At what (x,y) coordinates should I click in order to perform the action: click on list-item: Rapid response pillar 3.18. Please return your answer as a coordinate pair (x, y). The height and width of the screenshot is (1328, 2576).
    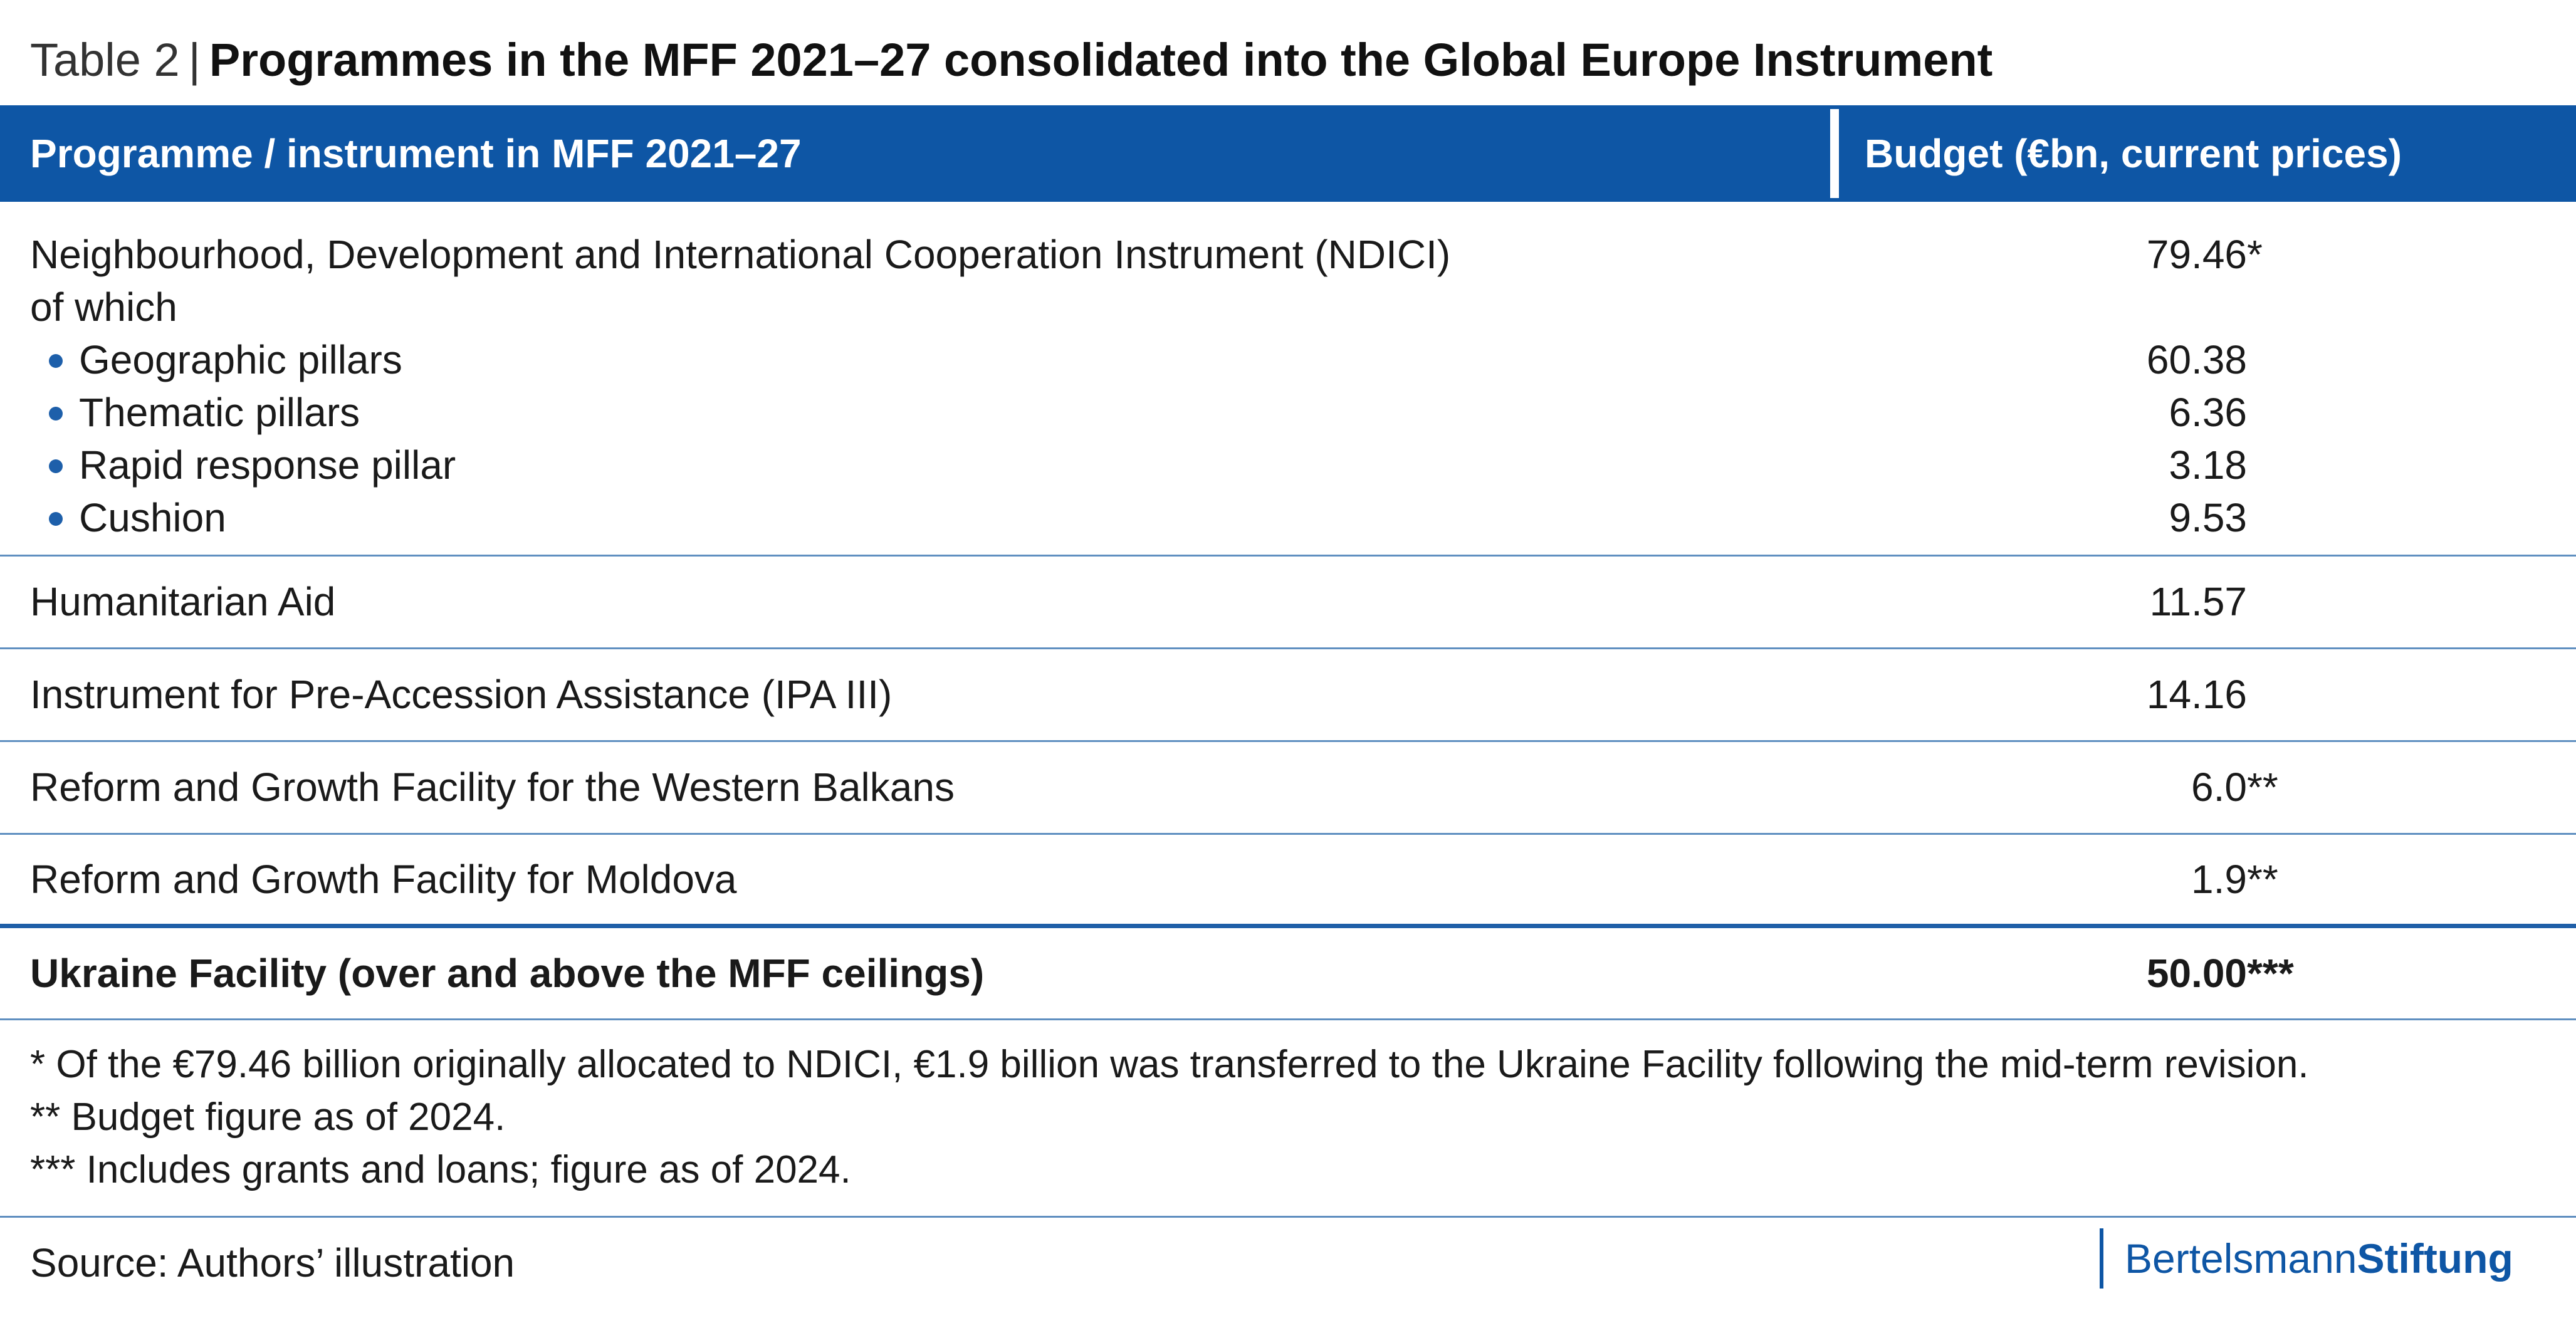
    Looking at the image, I should click on (1288, 465).